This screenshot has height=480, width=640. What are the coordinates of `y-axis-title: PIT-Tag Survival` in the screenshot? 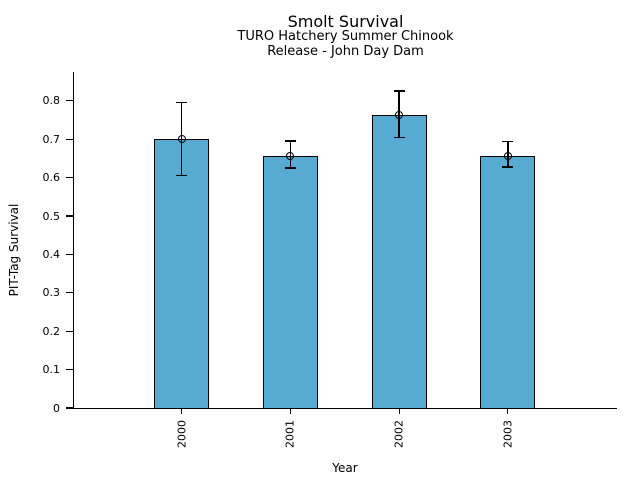 It's located at (14, 250).